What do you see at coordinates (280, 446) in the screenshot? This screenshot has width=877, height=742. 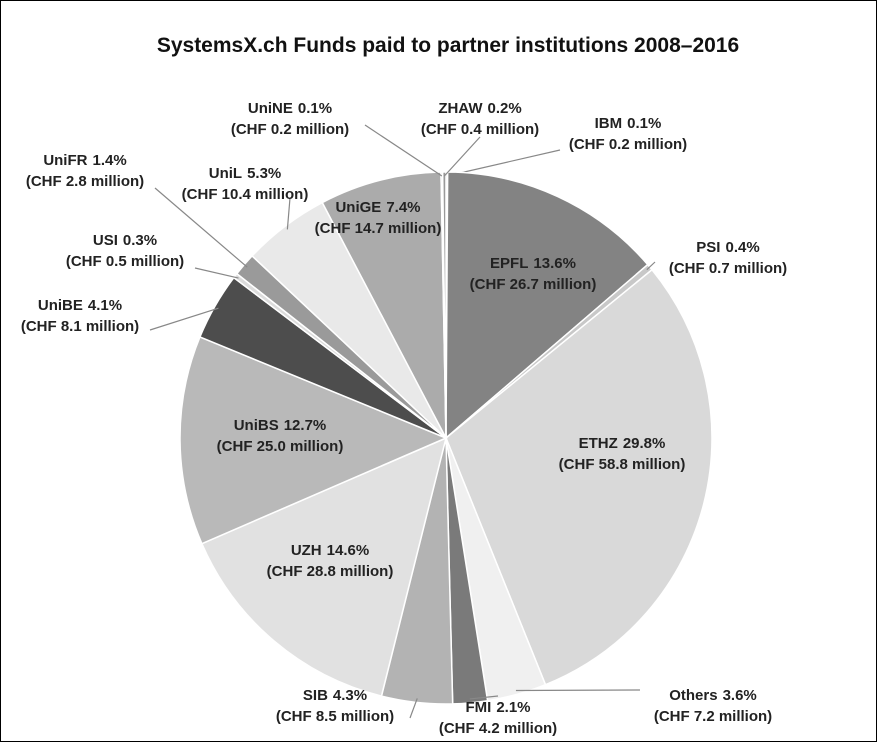 I see `slice-amount: (CHF 25.0 million)` at bounding box center [280, 446].